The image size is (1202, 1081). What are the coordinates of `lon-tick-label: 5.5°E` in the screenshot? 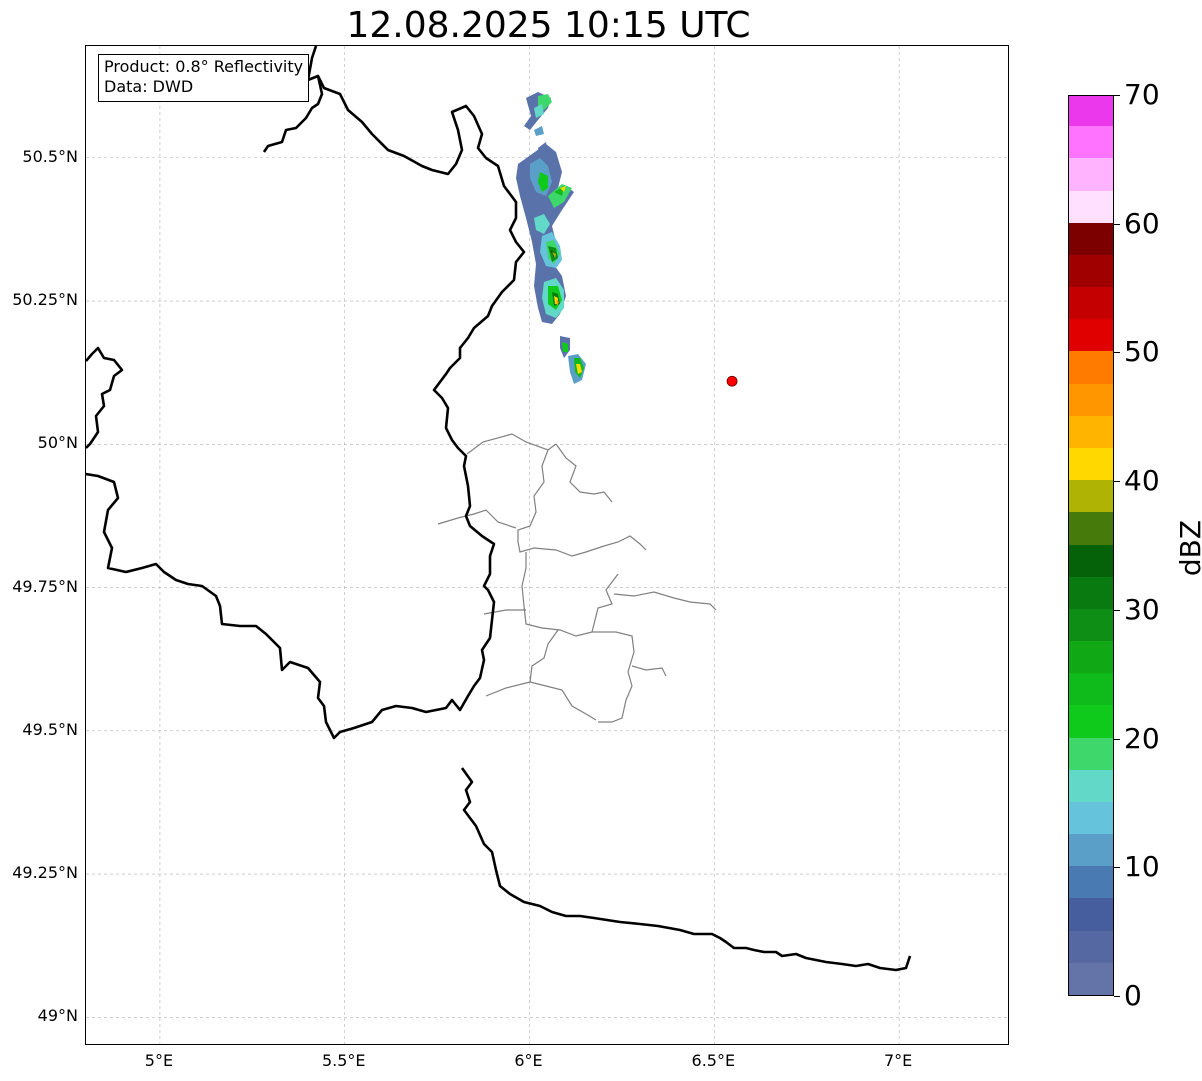 It's located at (343, 1060).